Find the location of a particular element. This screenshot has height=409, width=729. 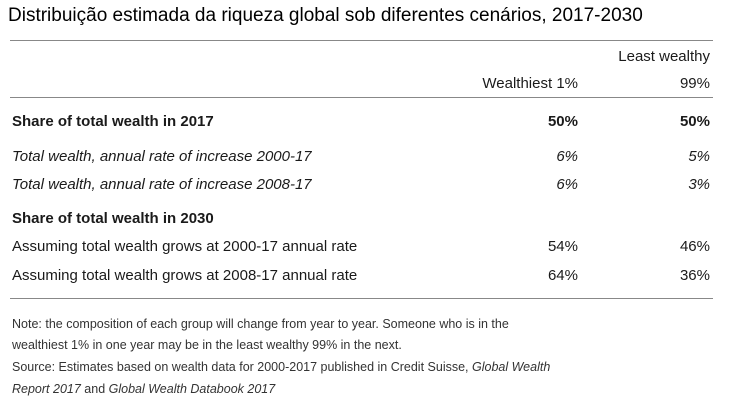

cell-value: 5% is located at coordinates (699, 156).